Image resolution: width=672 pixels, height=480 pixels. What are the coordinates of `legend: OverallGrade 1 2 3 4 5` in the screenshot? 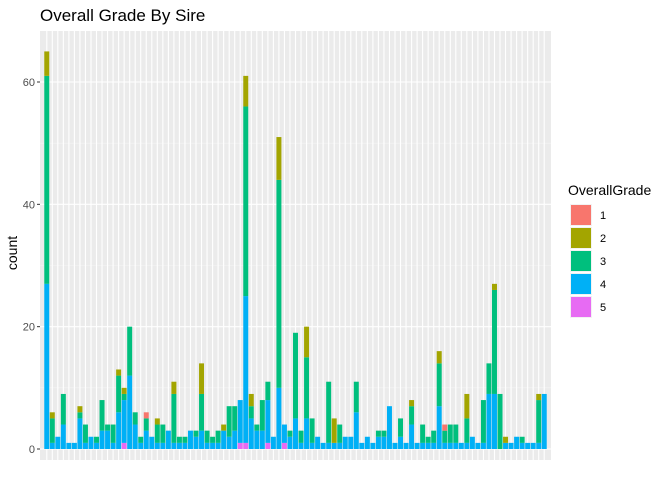 It's located at (609, 250).